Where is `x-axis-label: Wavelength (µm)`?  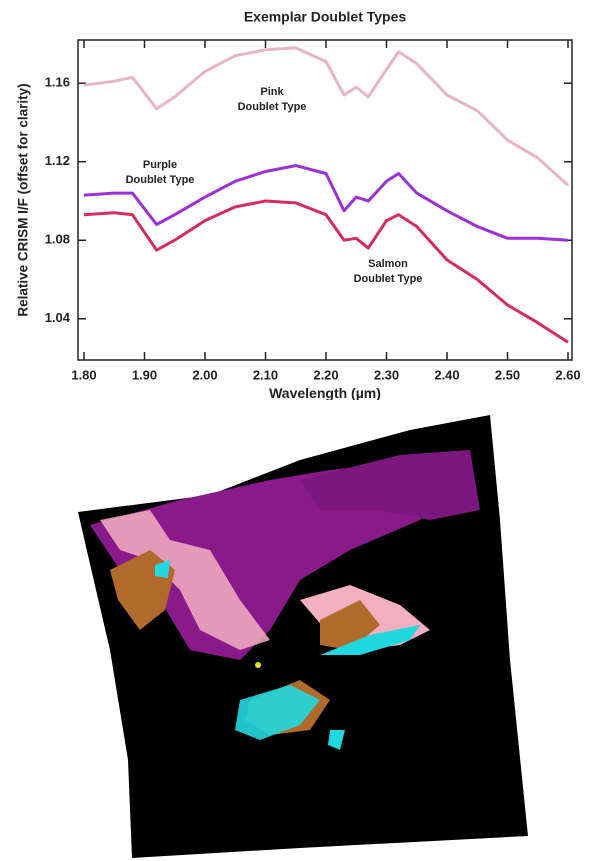 x-axis-label: Wavelength (µm) is located at coordinates (325, 392).